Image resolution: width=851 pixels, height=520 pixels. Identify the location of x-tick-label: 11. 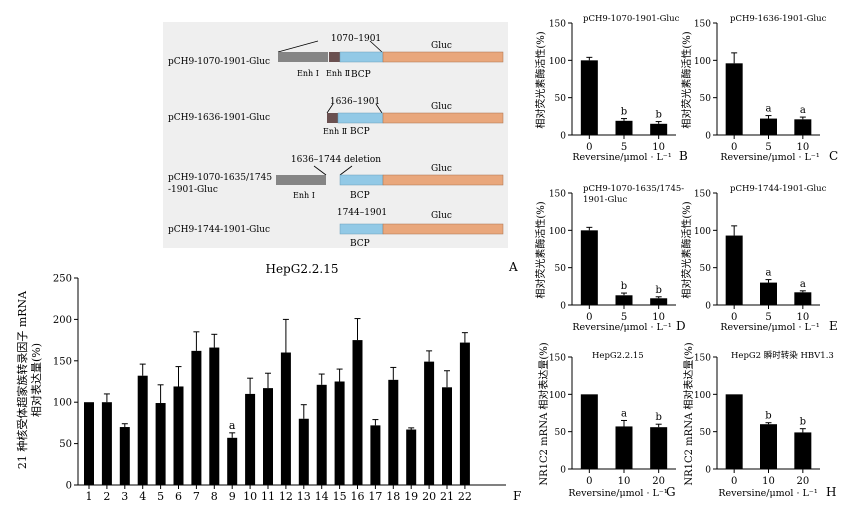
(268, 496).